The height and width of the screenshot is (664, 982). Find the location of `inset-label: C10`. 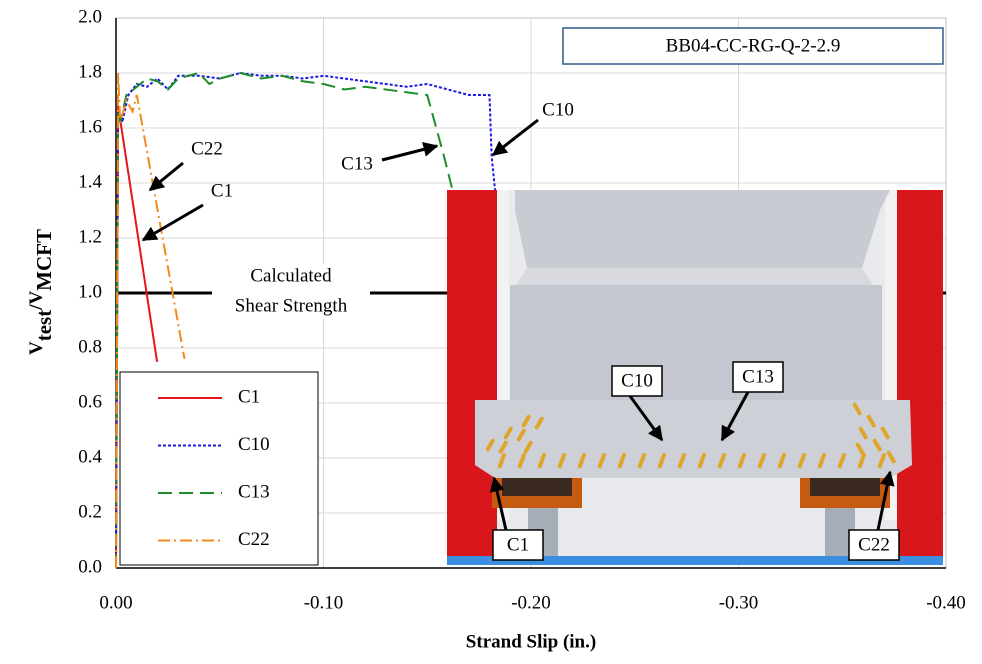

inset-label: C10 is located at coordinates (637, 380).